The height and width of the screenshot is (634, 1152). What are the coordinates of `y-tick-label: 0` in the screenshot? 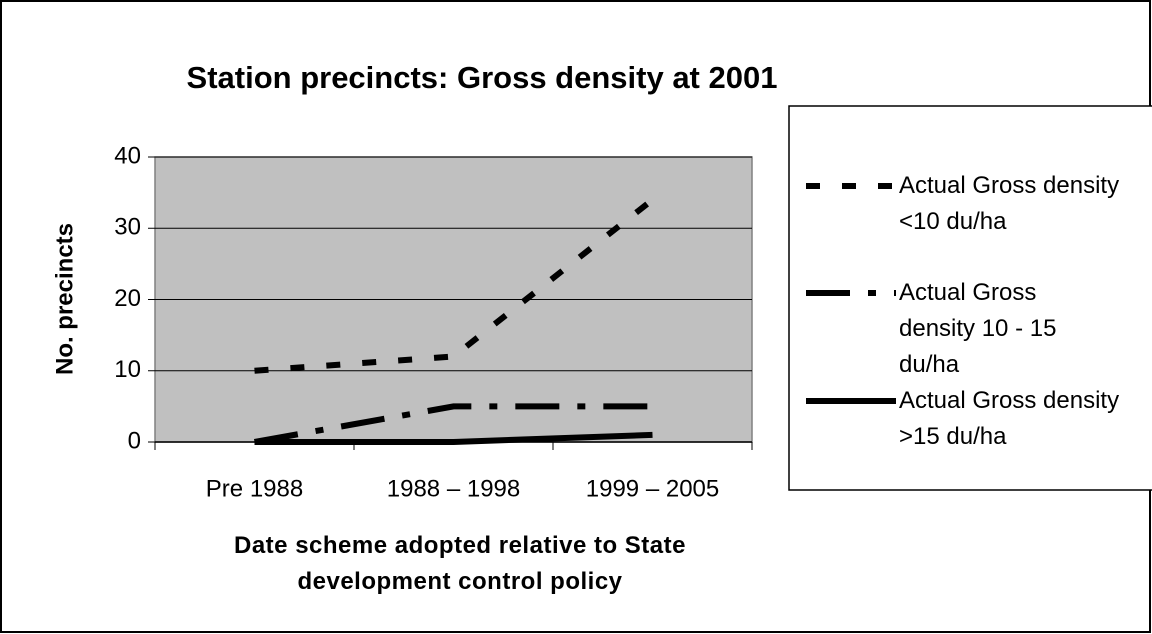 It's located at (134, 440).